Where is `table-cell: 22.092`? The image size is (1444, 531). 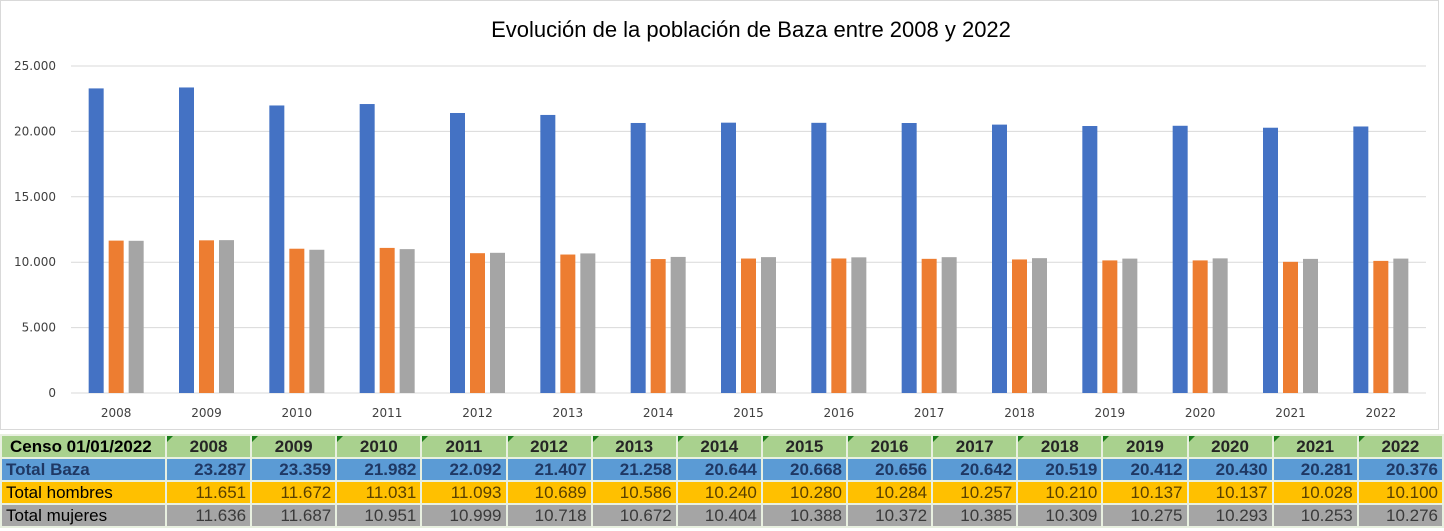
table-cell: 22.092 is located at coordinates (464, 469).